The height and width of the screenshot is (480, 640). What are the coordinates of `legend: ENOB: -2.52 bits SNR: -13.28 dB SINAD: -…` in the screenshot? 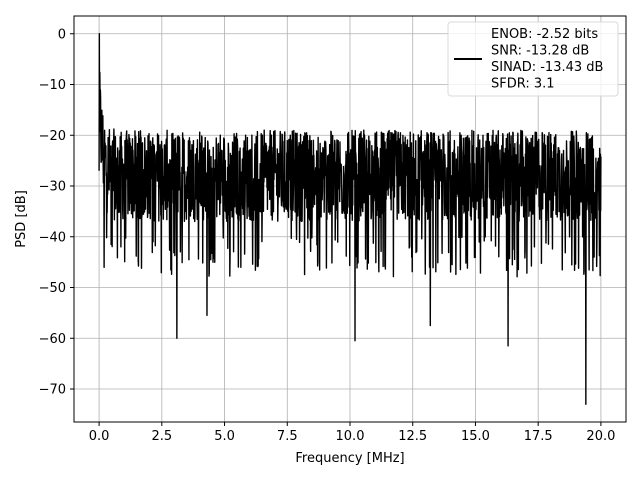 It's located at (533, 59).